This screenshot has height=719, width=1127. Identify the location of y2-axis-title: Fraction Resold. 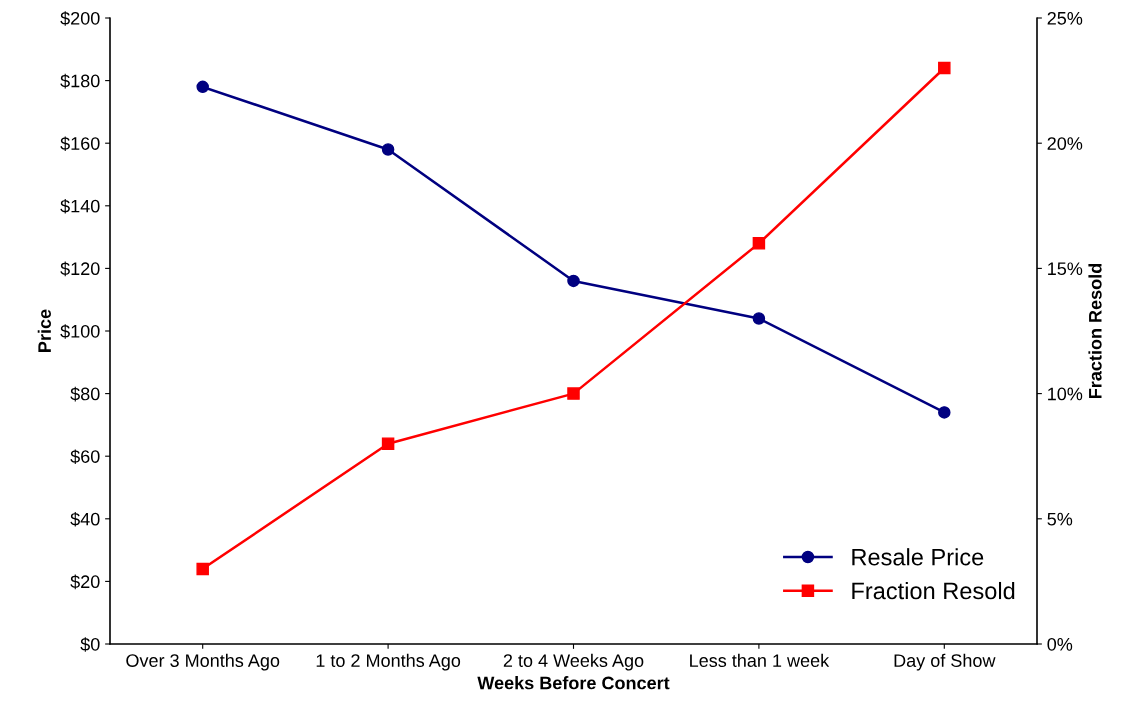
(1095, 331).